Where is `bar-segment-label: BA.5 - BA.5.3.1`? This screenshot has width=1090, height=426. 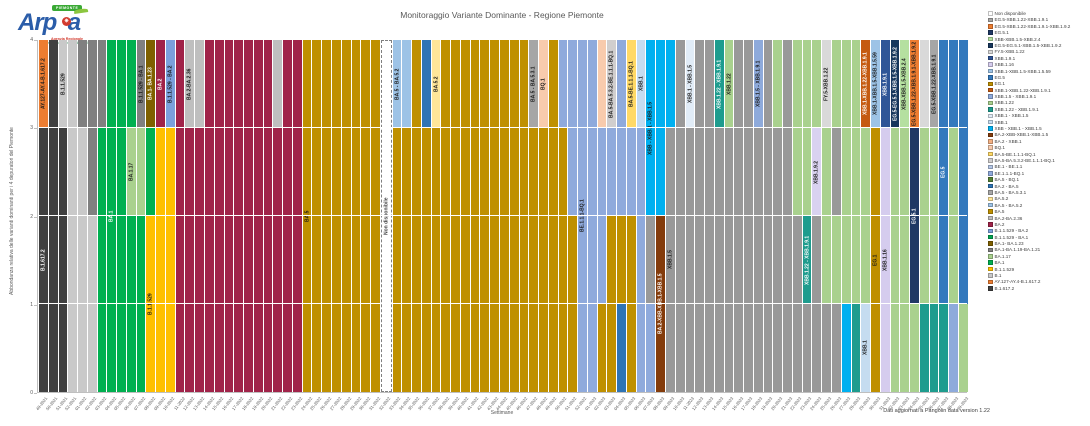 bar-segment-label: BA.5 - BA.5.3.1 is located at coordinates (533, 84).